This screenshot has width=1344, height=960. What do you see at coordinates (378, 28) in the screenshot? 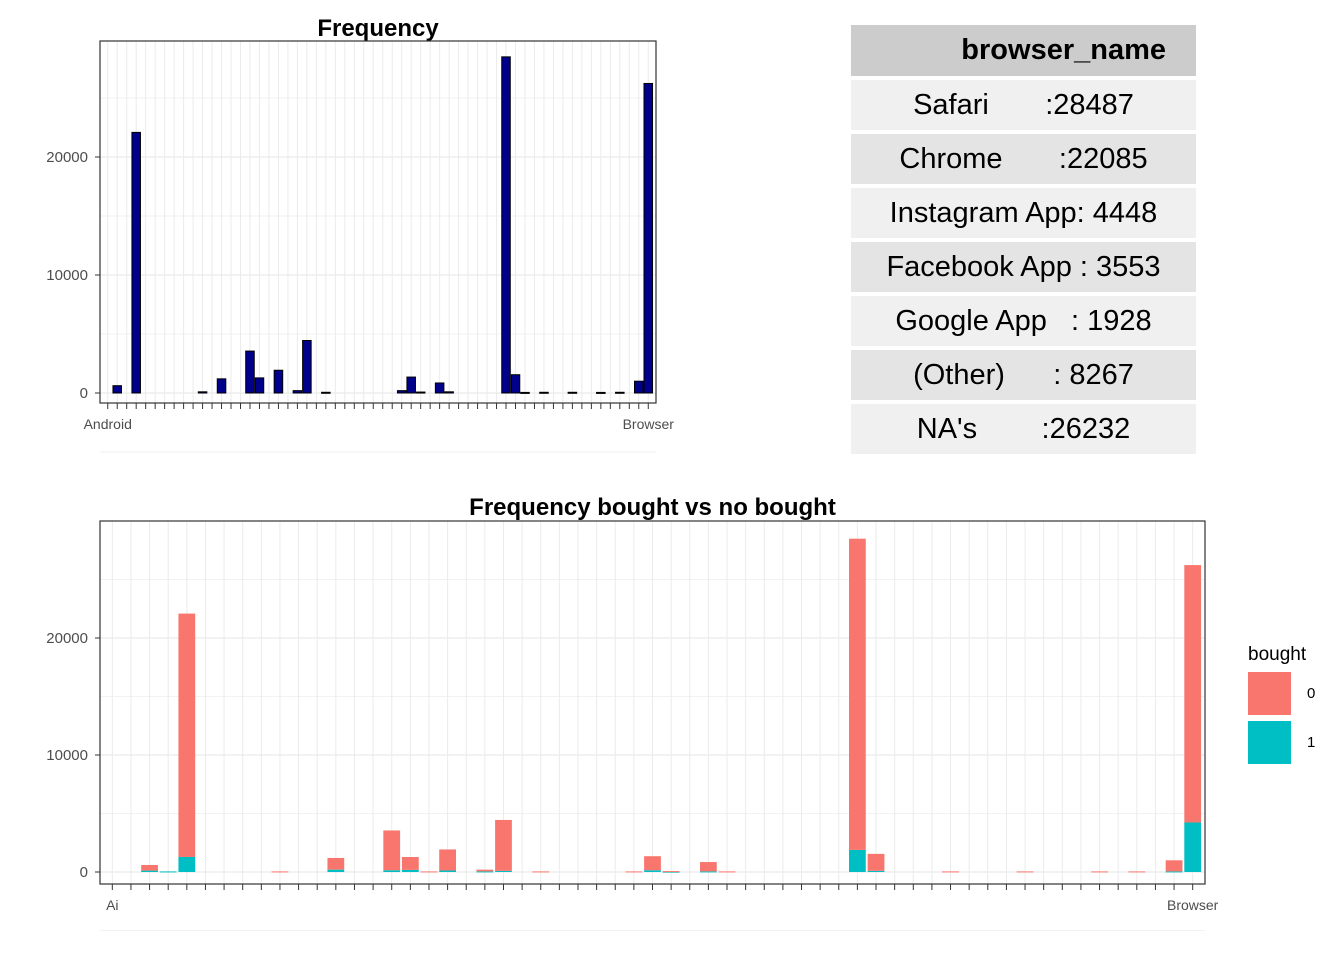
I see `chart1-title: Frequency` at bounding box center [378, 28].